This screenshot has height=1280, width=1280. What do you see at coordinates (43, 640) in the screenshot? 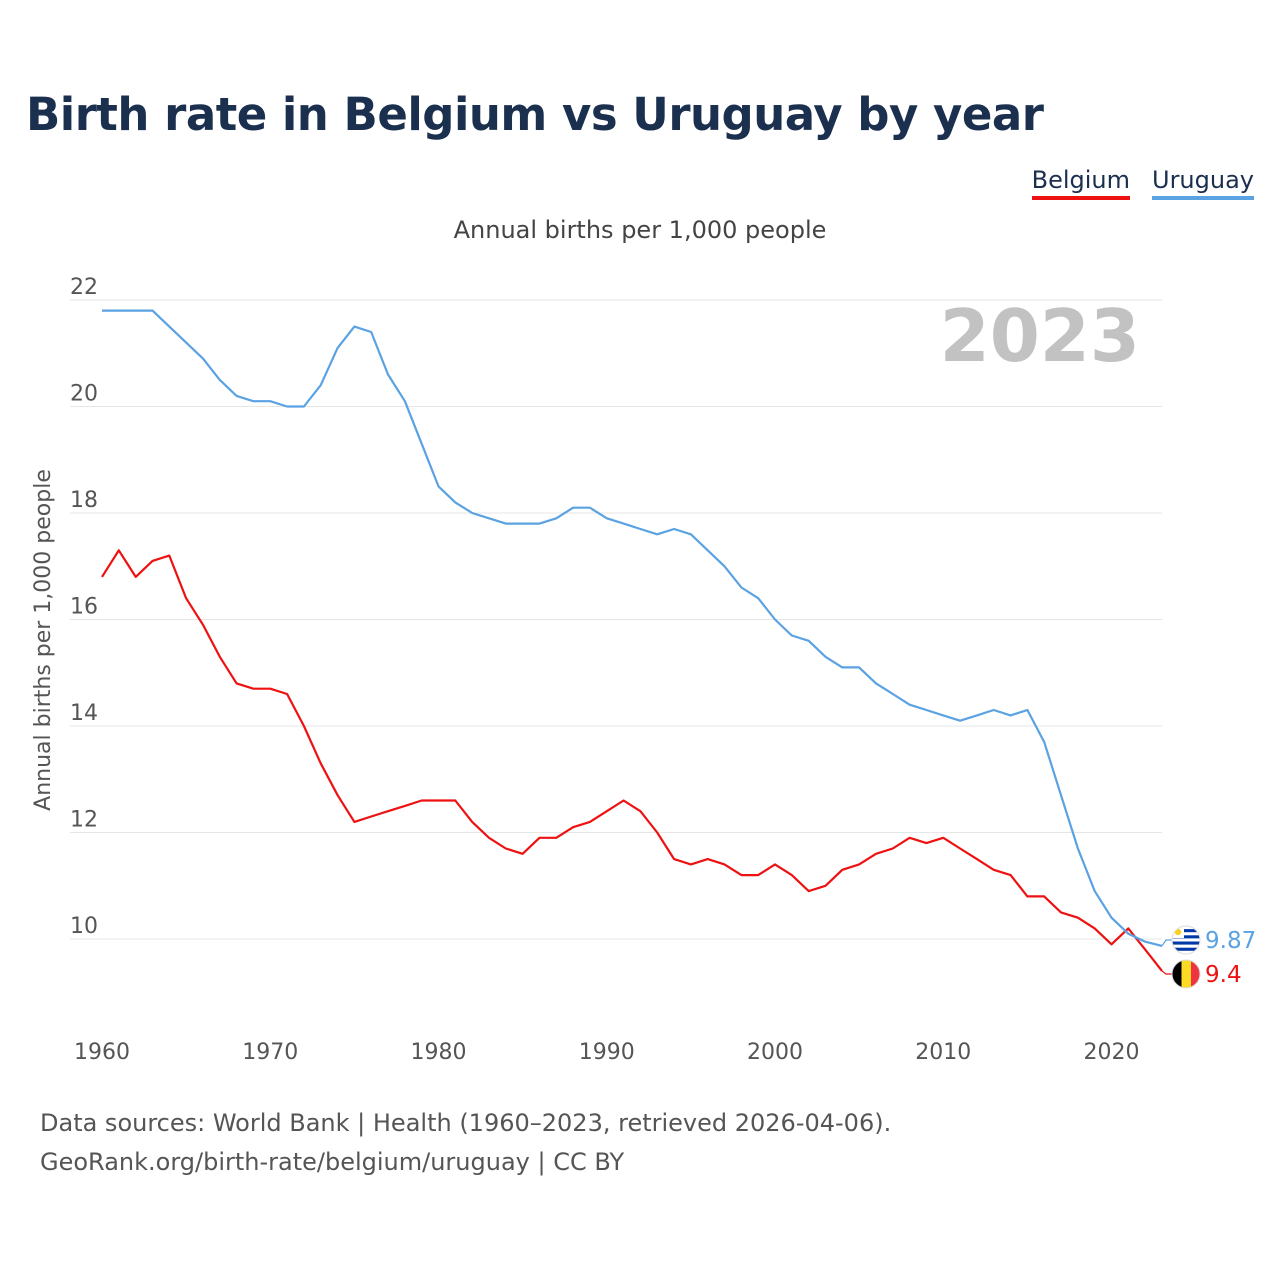
I see `y-axis-label: Annual births per 1,000 people` at bounding box center [43, 640].